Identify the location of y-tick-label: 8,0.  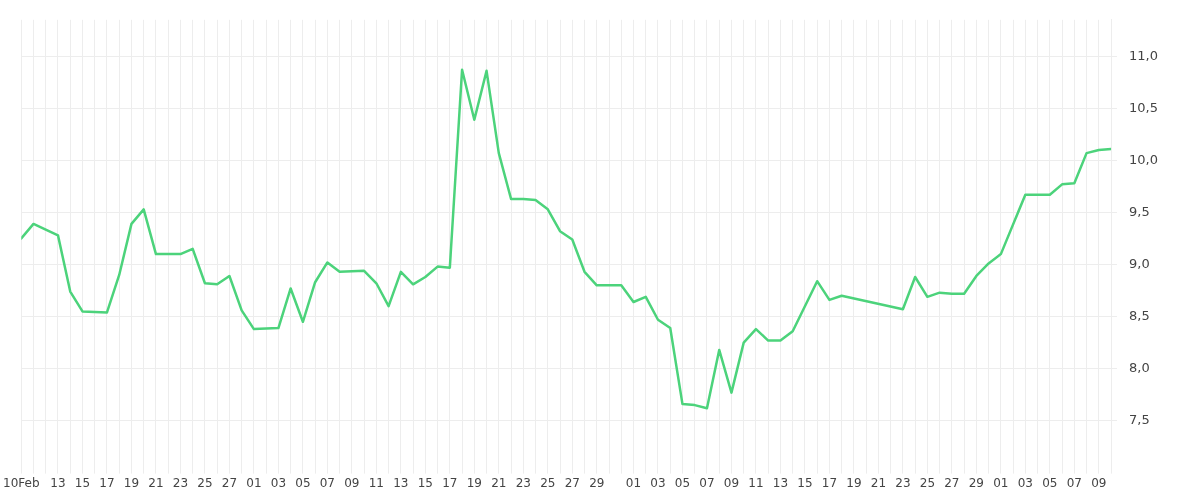
(1139, 368).